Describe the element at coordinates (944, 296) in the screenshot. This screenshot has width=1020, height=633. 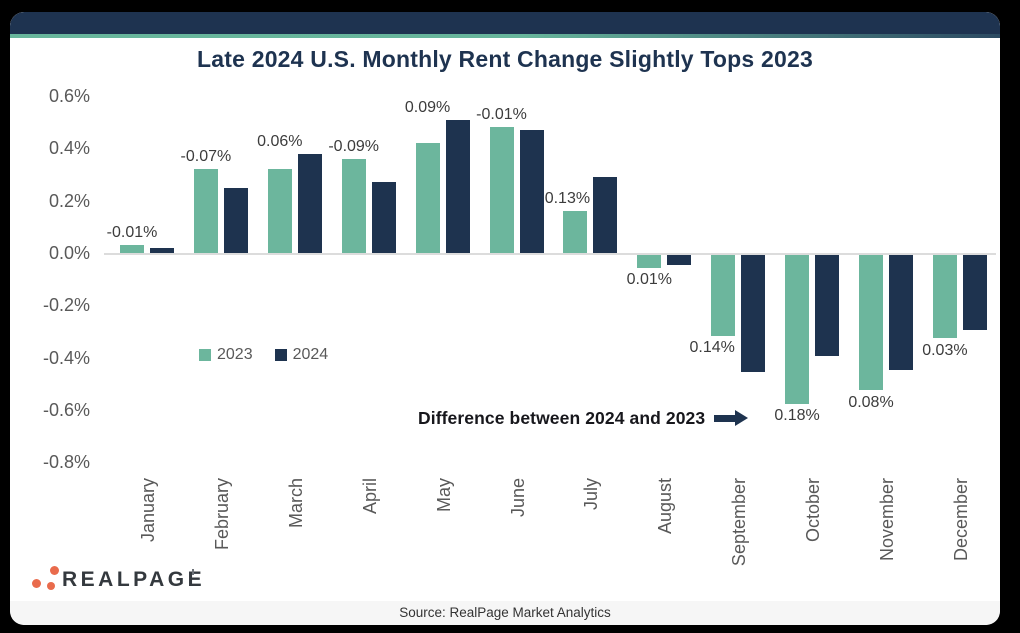
I see `bar-2023-december` at that location.